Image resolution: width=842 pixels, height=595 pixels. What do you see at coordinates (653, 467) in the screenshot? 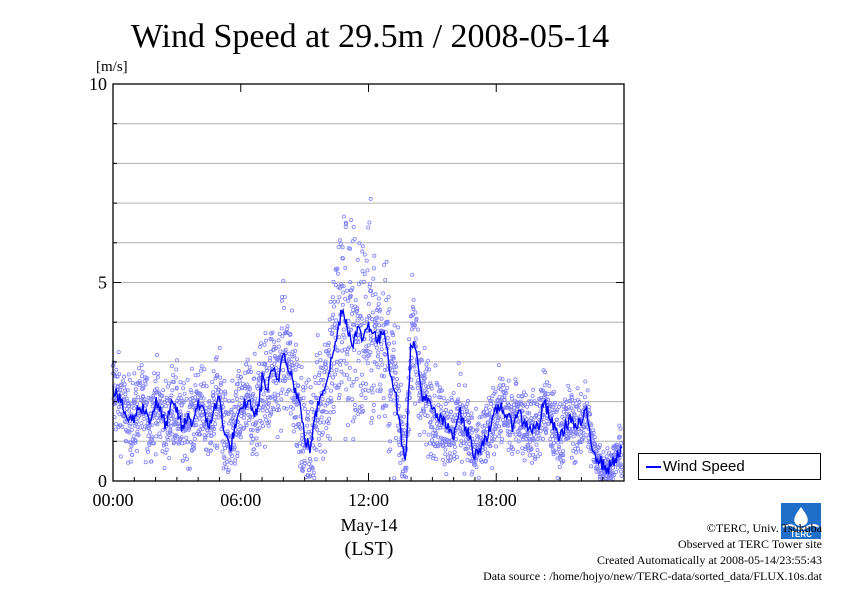
I see `legend-swatch` at bounding box center [653, 467].